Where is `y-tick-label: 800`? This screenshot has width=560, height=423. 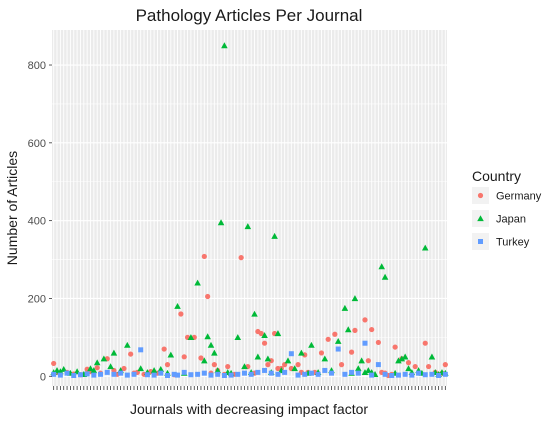 y-tick-label: 800 is located at coordinates (37, 66).